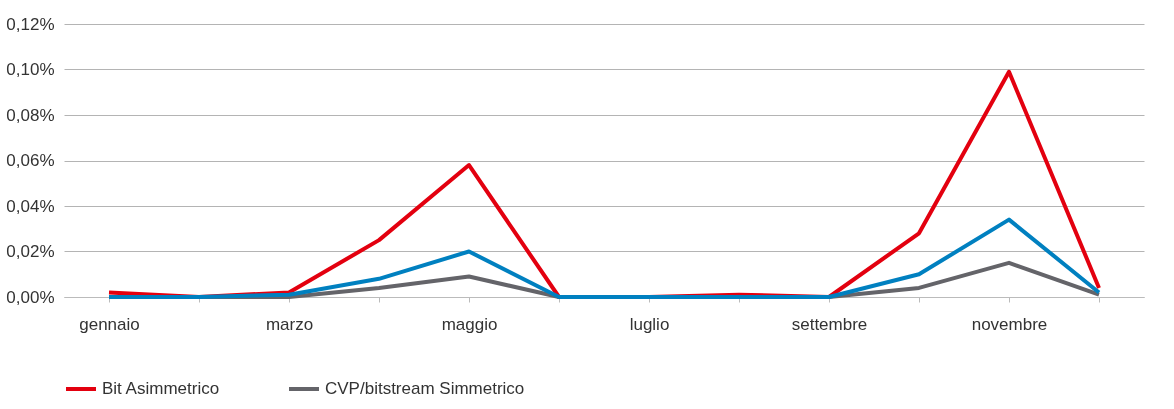  I want to click on legend-label: Bit Asimmetrico, so click(161, 388).